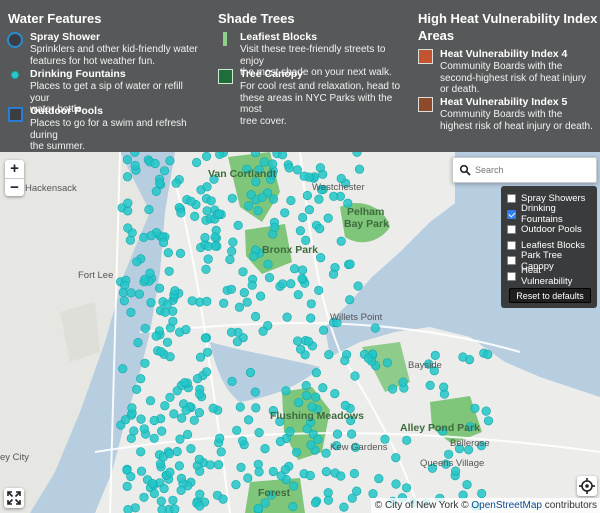 This screenshot has height=513, width=600. I want to click on locate-me-button, so click(587, 486).